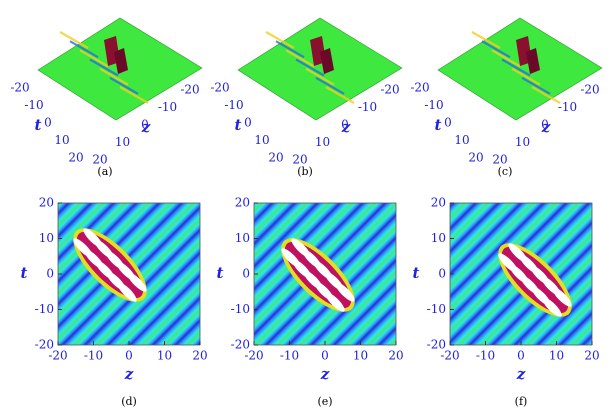 Image resolution: width=610 pixels, height=412 pixels. I want to click on caption: (c), so click(505, 171).